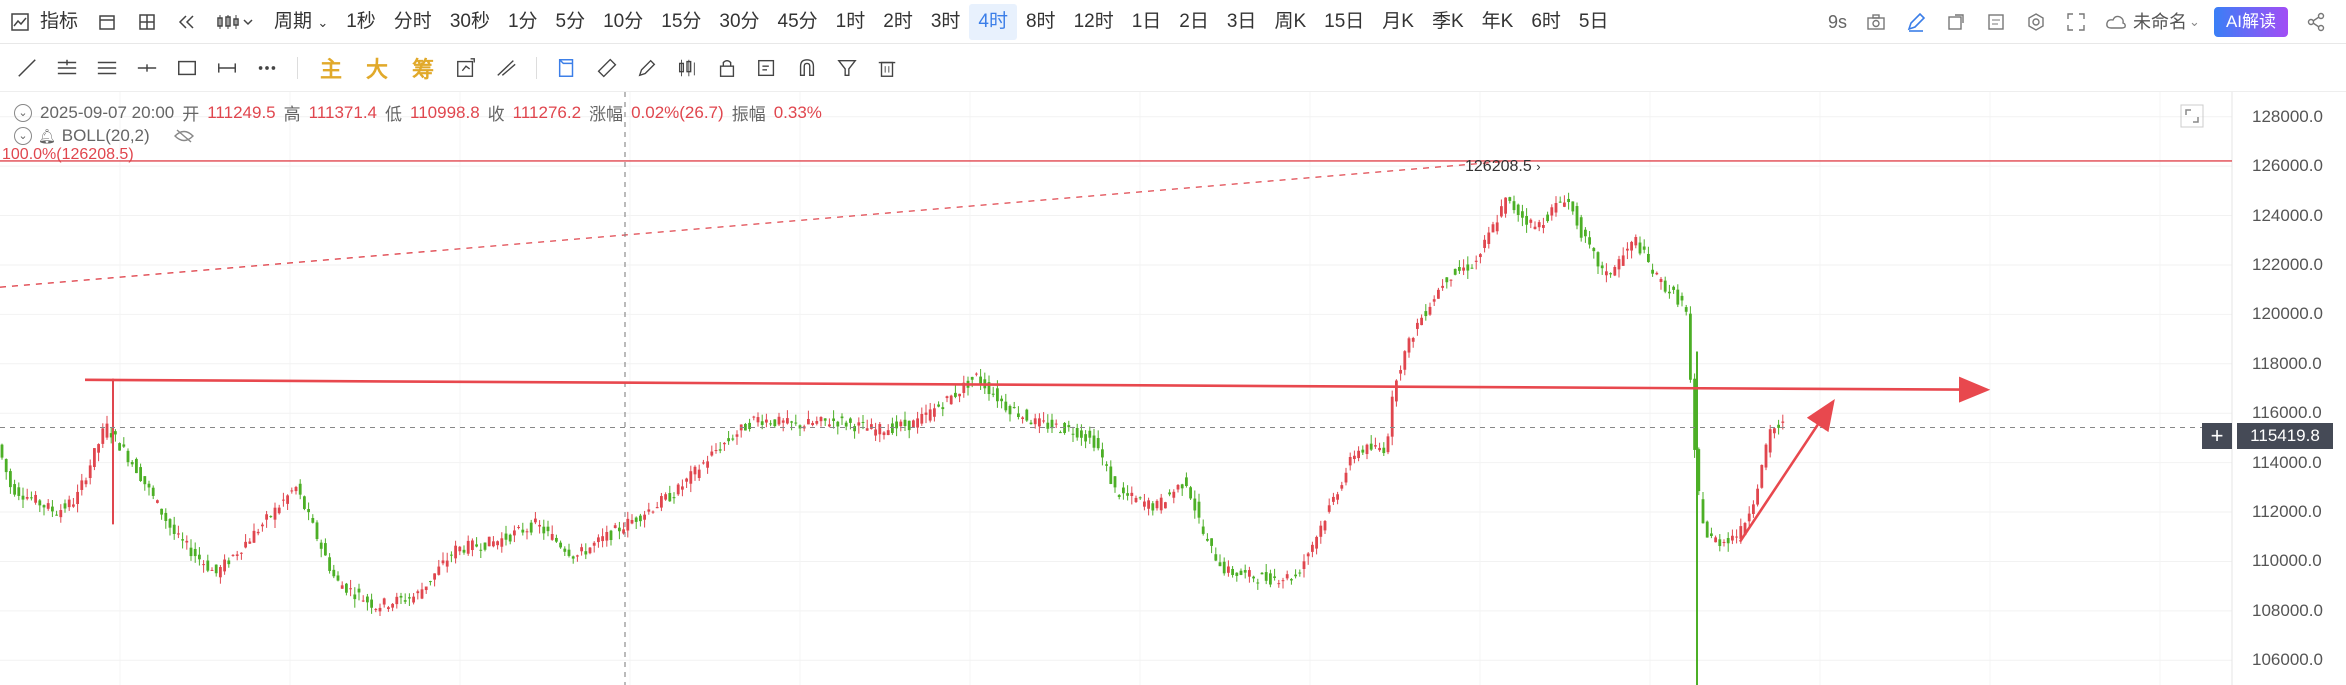 This screenshot has width=2346, height=685. I want to click on interval-30秒: 30秒, so click(469, 21).